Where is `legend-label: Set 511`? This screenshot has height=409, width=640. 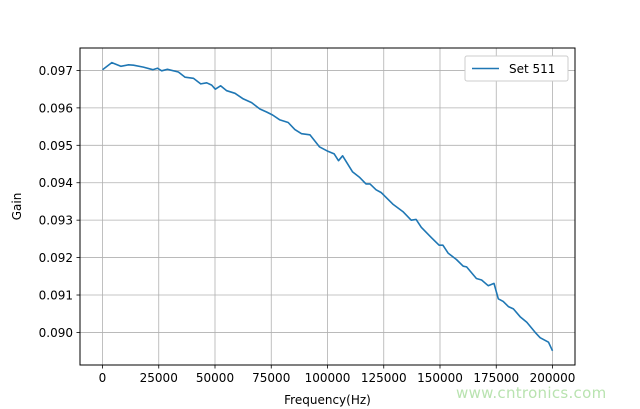
legend-label: Set 511 is located at coordinates (532, 69).